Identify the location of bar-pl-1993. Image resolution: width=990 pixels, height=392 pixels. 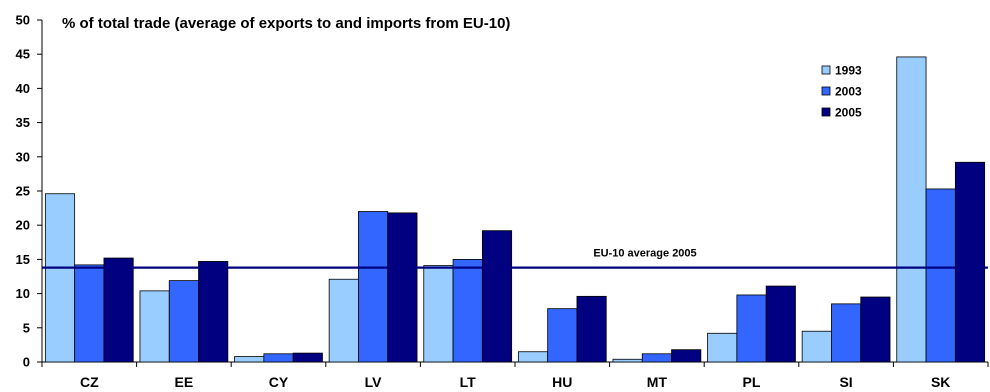
(722, 347).